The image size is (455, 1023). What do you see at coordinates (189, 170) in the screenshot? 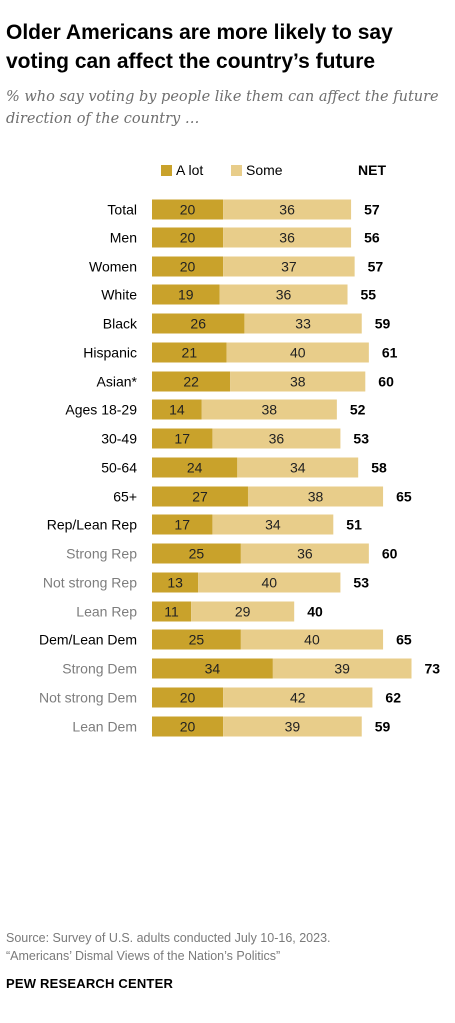
I see `legend-label-a-lot: A lot` at bounding box center [189, 170].